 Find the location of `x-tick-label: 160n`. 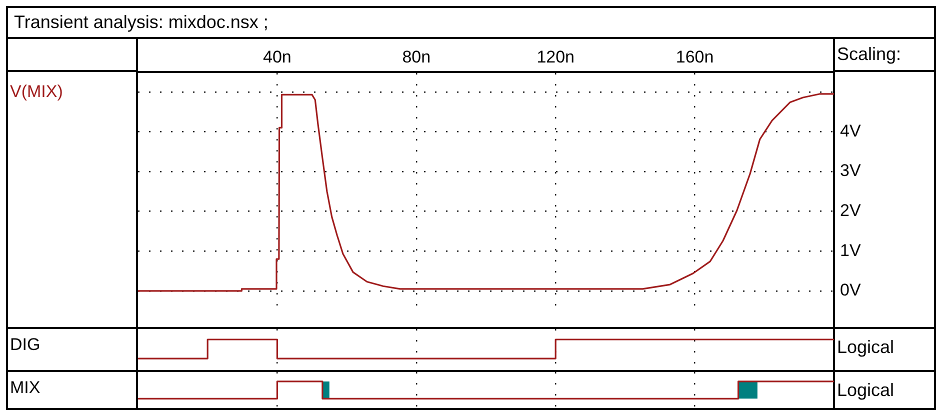

x-tick-label: 160n is located at coordinates (695, 56).